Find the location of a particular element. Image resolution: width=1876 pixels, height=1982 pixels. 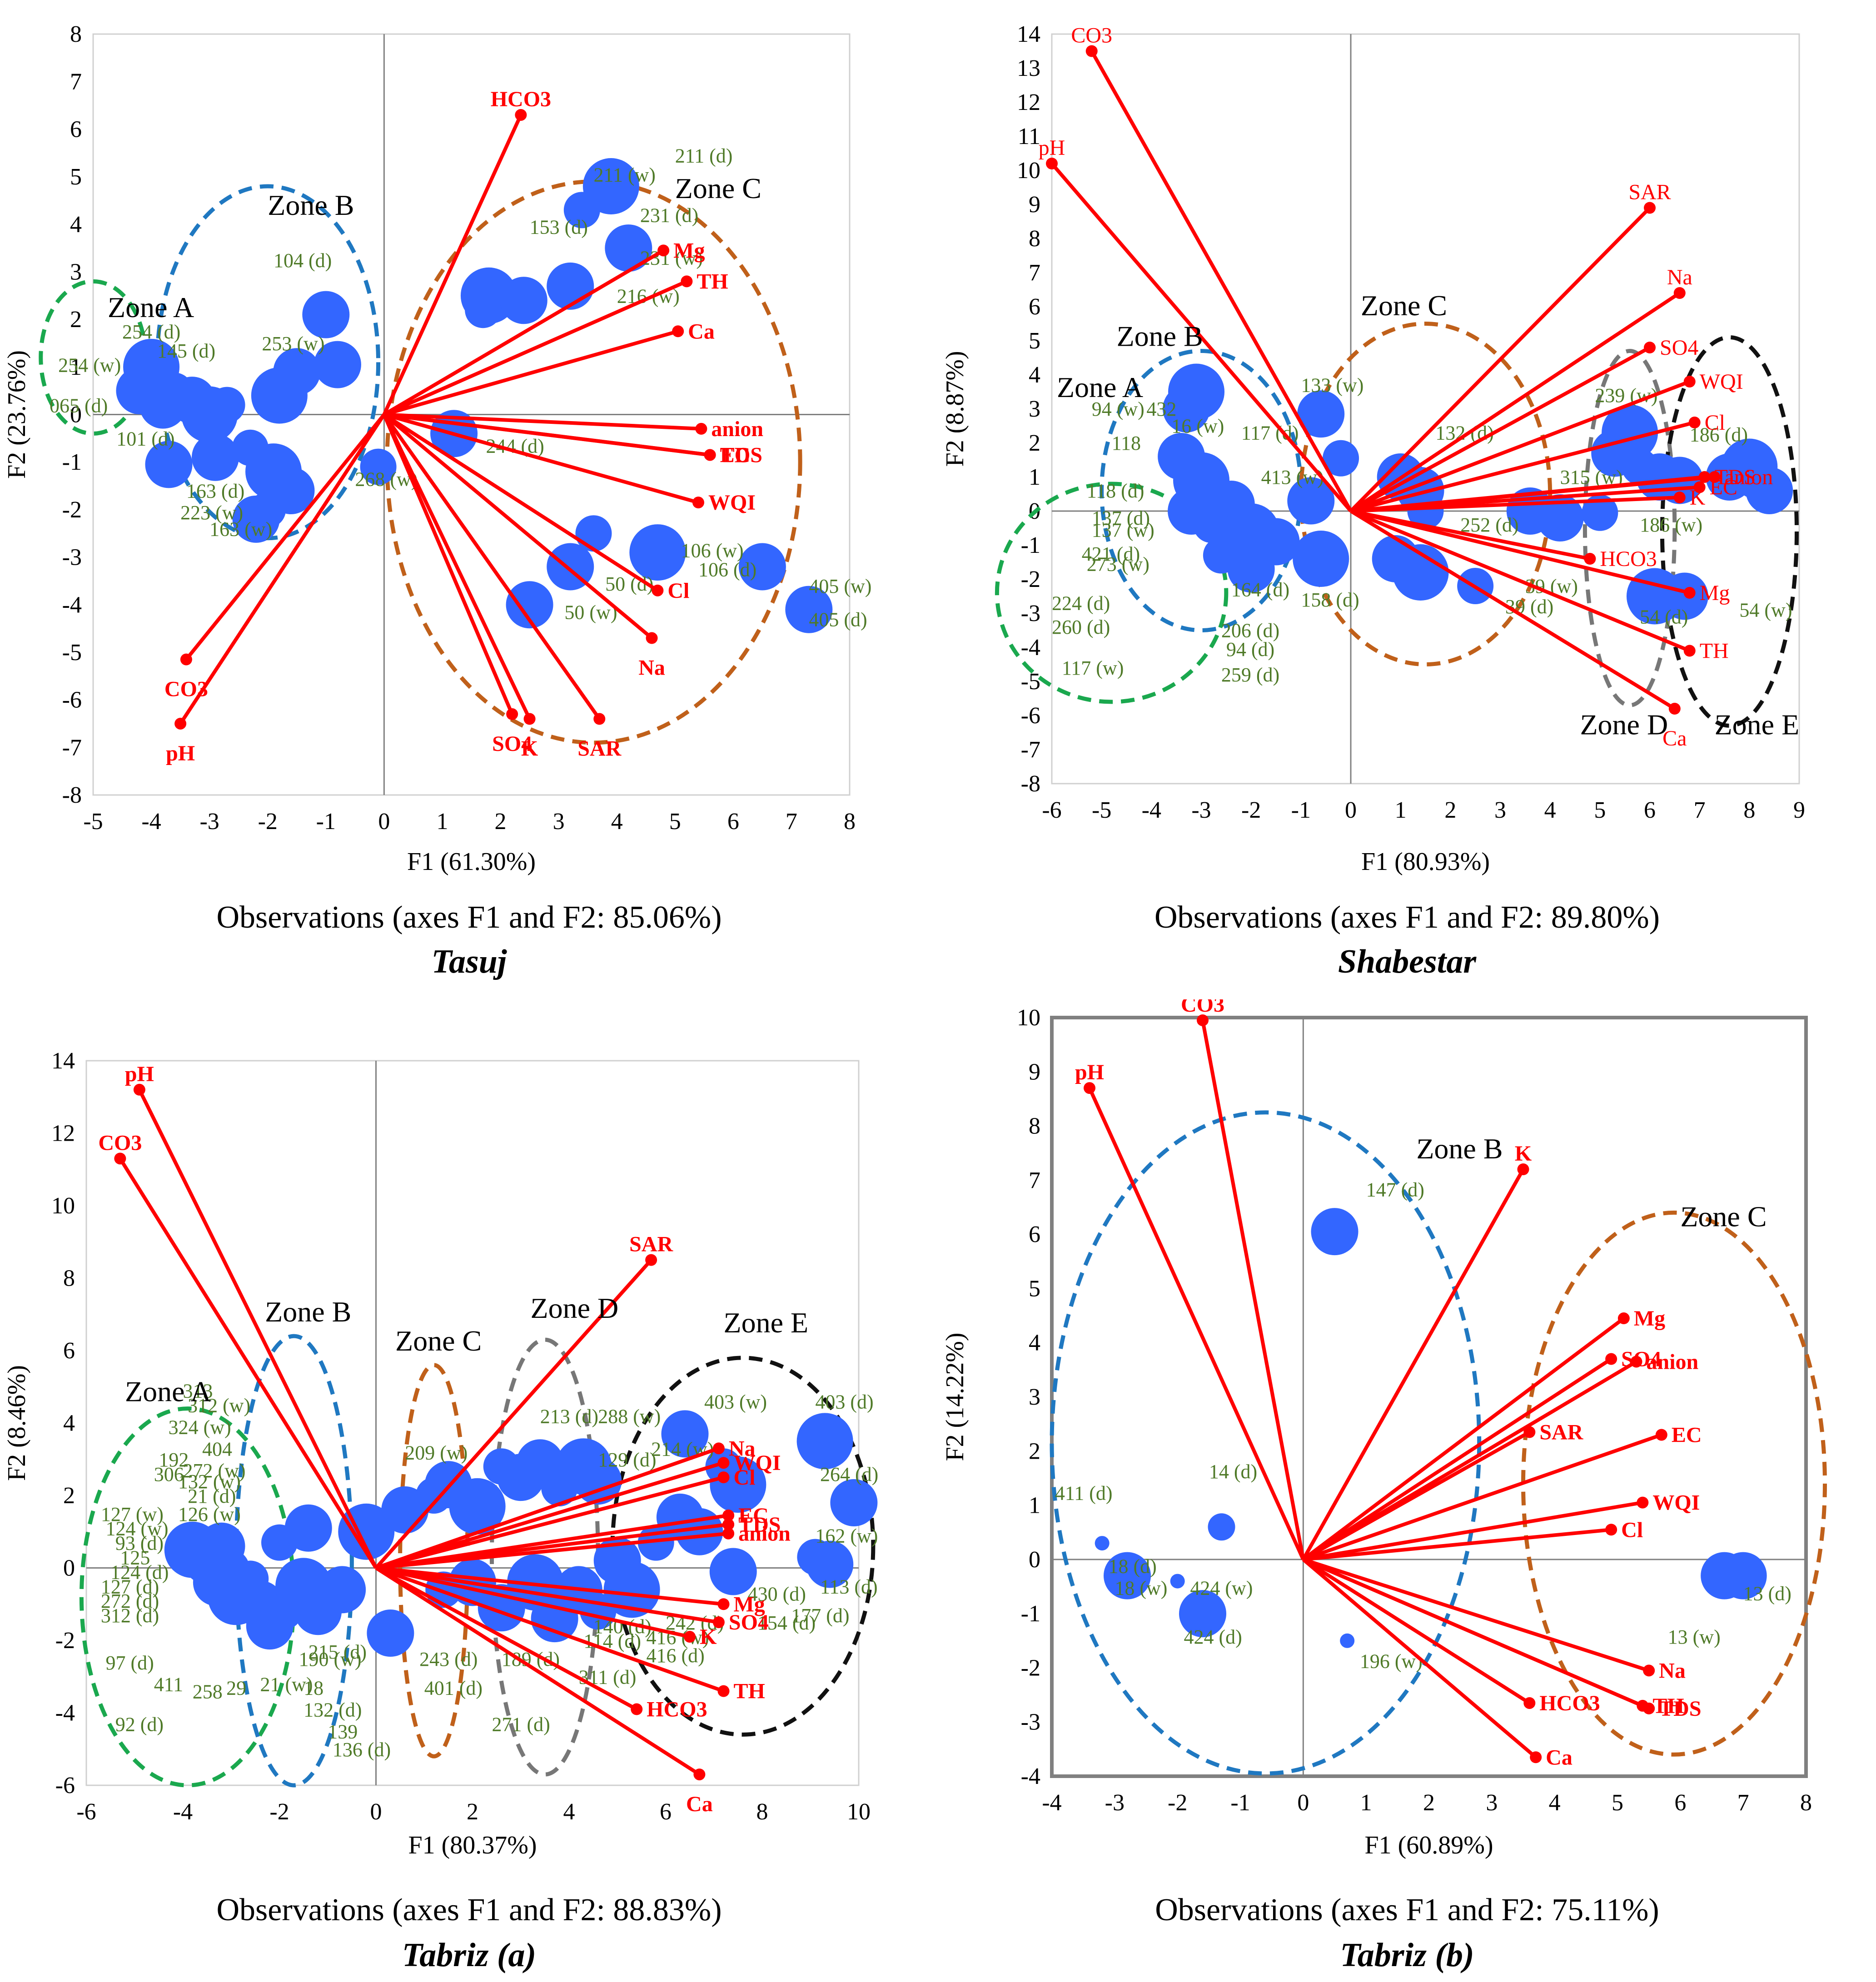

chart-0-variable-label-tds: TDS is located at coordinates (741, 455).